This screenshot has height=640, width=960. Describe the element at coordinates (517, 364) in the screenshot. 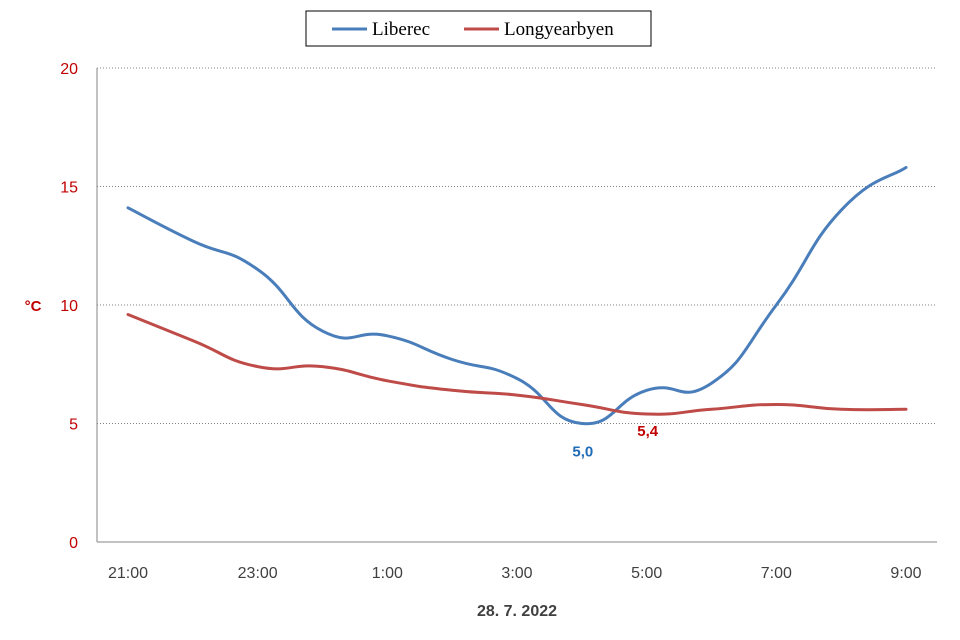

I see `series-line-longyearbyen` at that location.